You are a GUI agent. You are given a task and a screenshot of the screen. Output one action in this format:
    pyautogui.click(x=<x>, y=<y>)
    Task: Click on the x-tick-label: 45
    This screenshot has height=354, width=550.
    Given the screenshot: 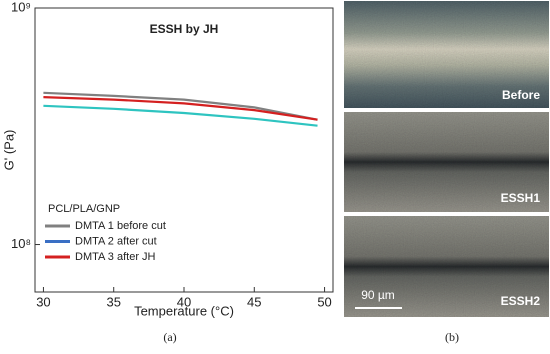 What is the action you would take?
    pyautogui.click(x=254, y=301)
    